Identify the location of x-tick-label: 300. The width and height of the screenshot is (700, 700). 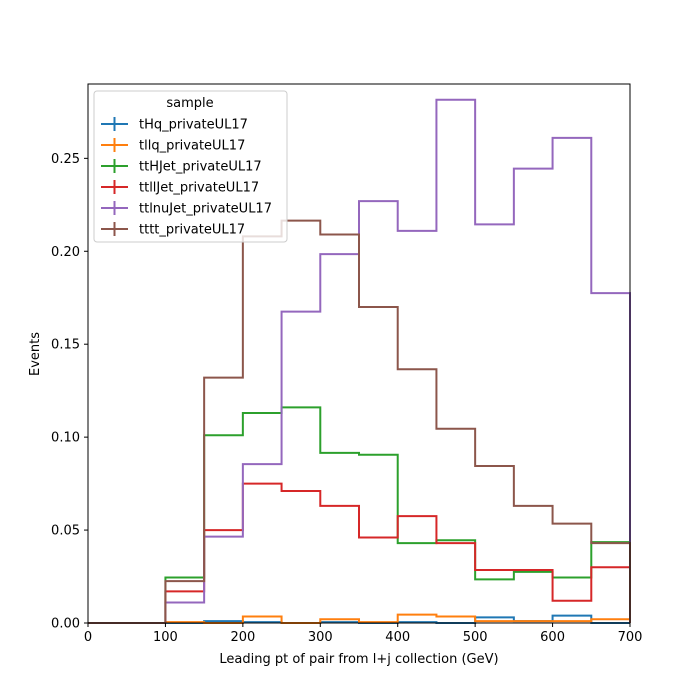
(320, 637).